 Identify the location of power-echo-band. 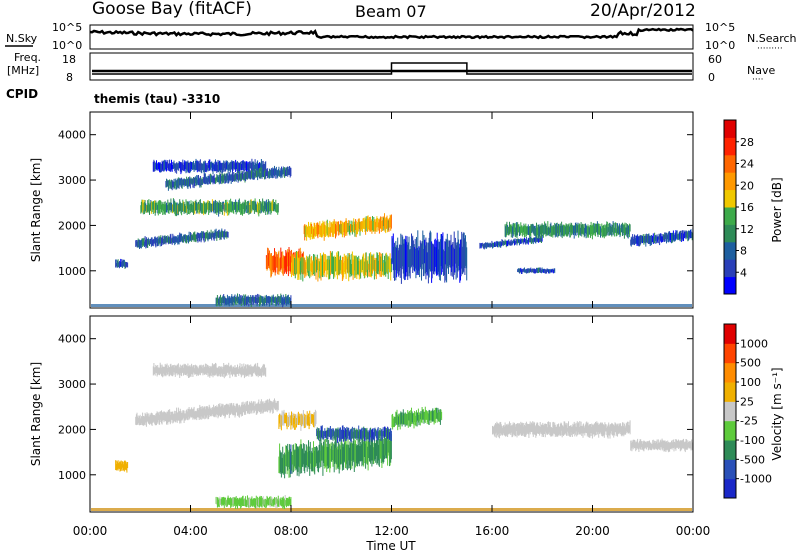
(347, 227).